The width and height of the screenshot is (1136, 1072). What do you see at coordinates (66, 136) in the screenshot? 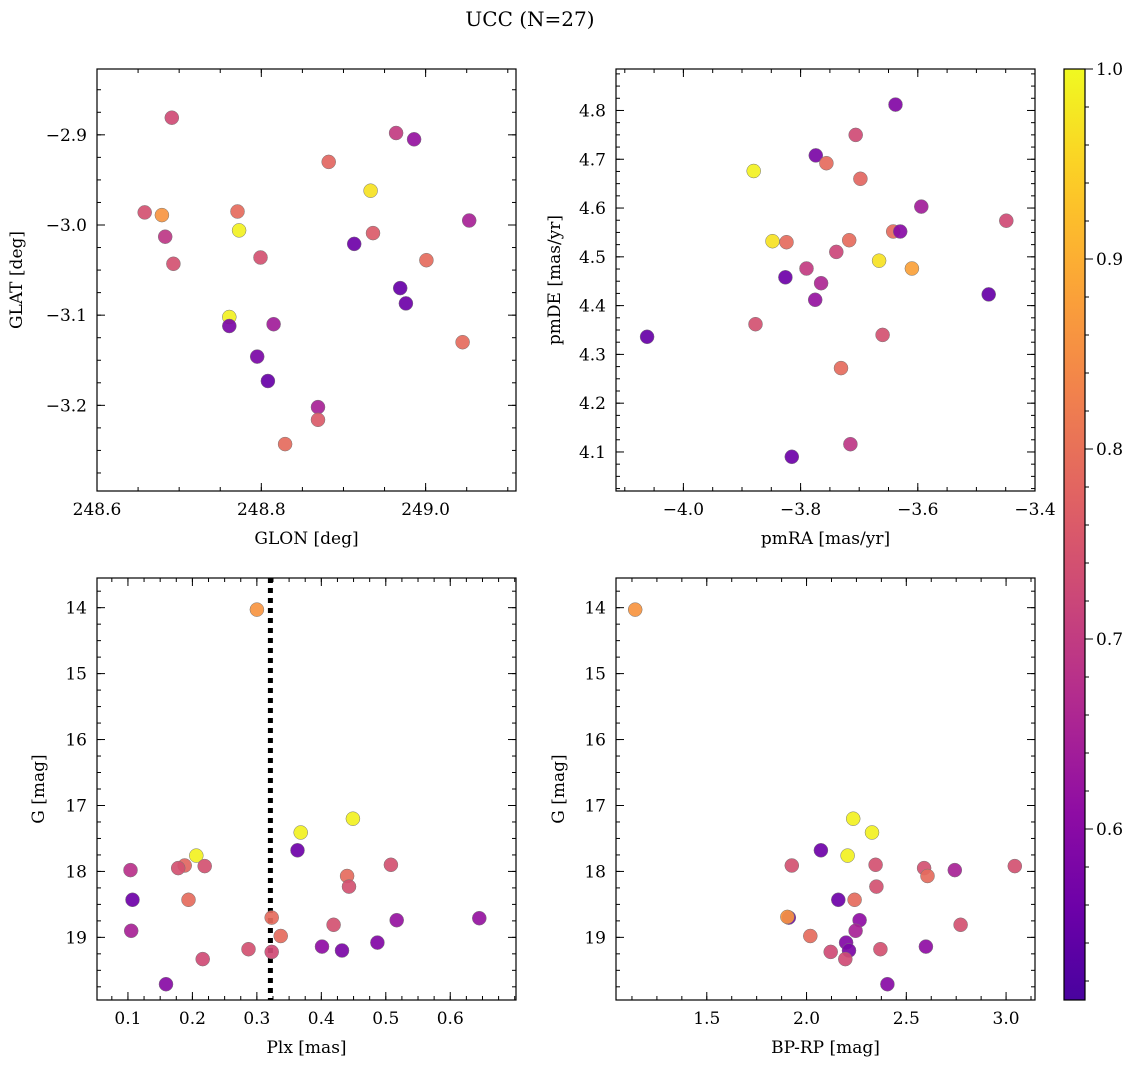
I see `y-tick-label: −2.9` at bounding box center [66, 136].